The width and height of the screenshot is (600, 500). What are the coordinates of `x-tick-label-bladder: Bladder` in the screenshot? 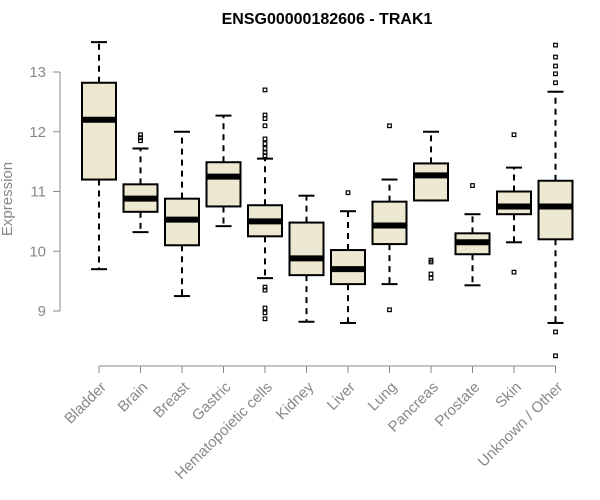 It's located at (85, 403).